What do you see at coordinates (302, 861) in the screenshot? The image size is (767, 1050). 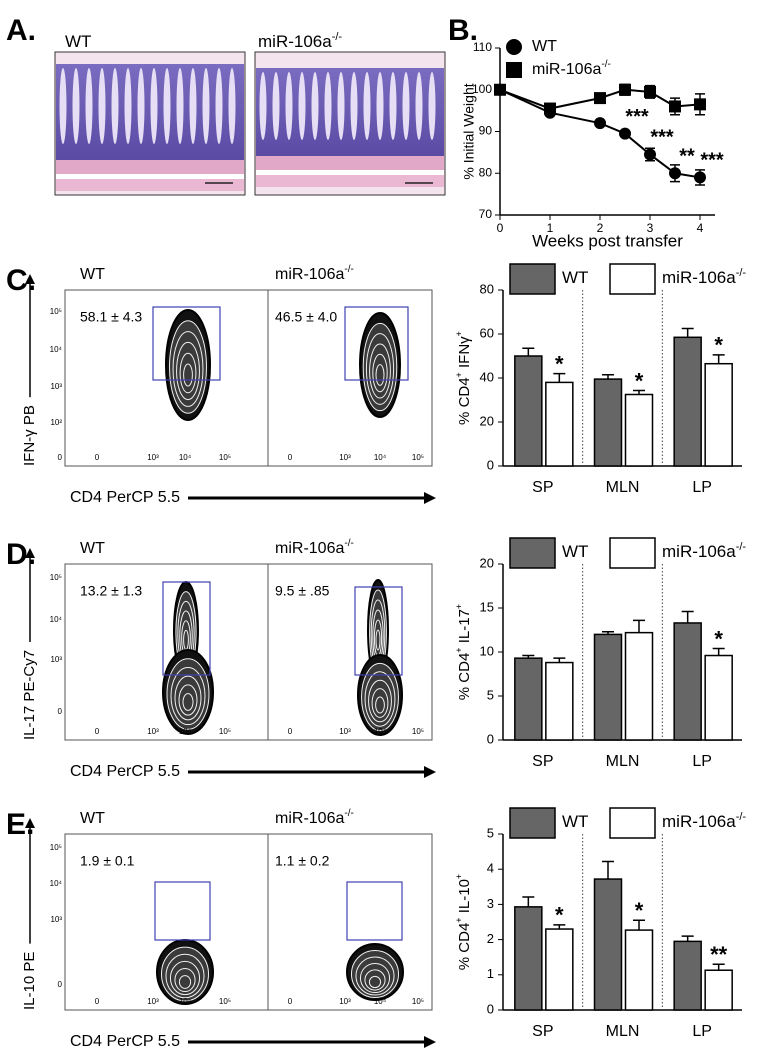 I see `gate-stat: 1.1 ± 0.2` at bounding box center [302, 861].